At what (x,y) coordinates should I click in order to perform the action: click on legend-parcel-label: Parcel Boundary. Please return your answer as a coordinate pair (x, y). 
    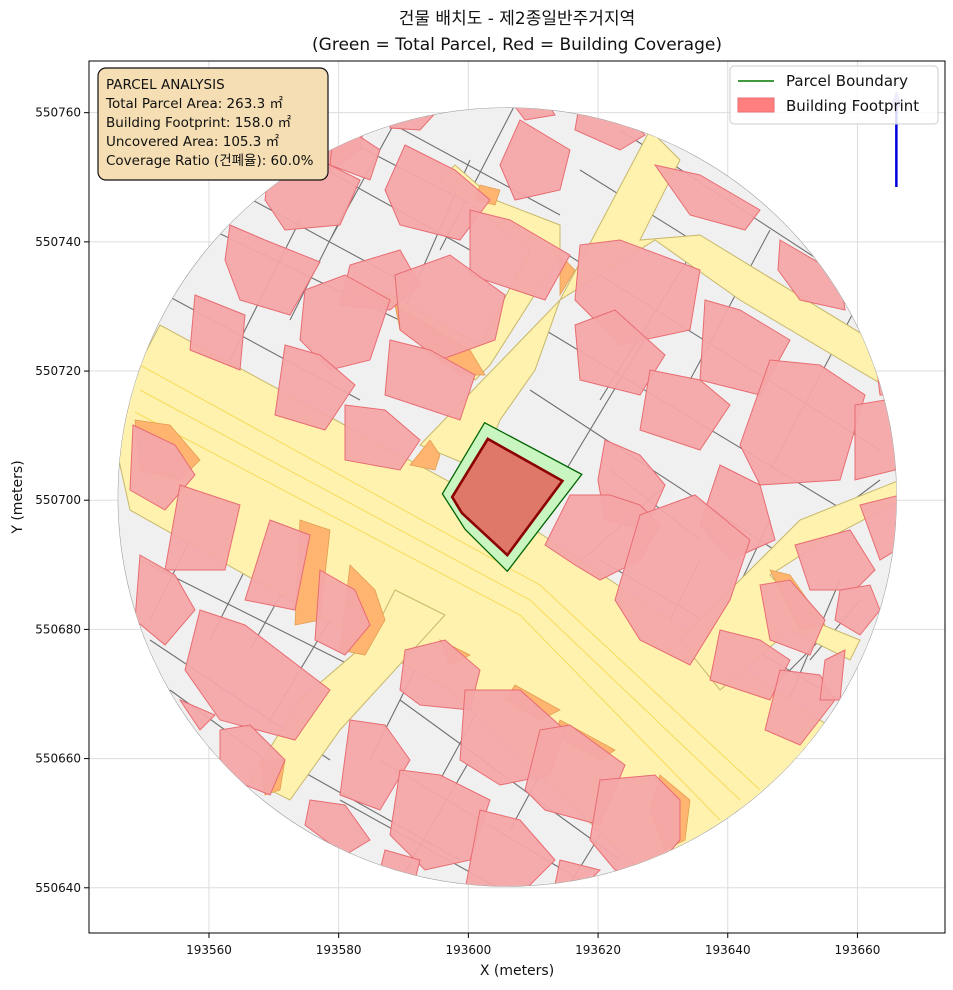
    Looking at the image, I should click on (847, 81).